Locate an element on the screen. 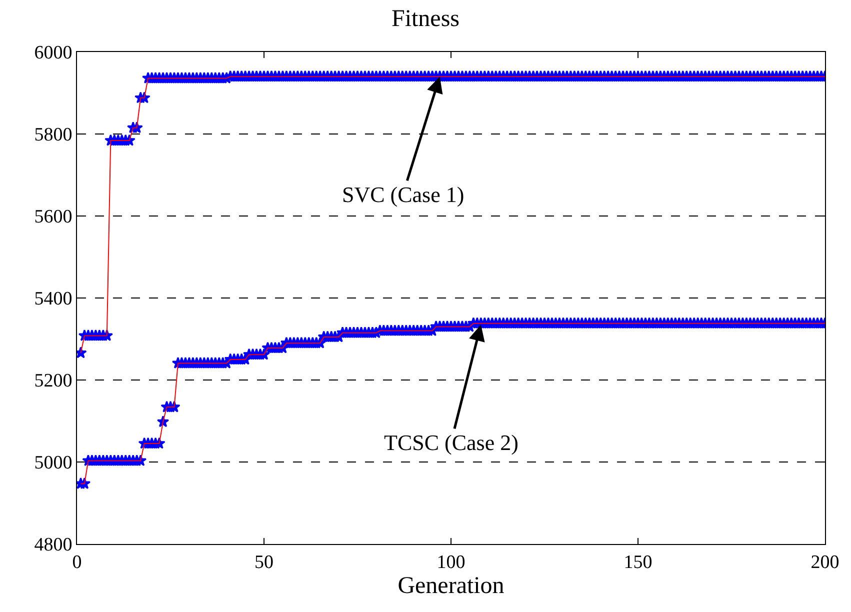 This screenshot has width=851, height=612. y-tick-label: 5800 is located at coordinates (53, 135).